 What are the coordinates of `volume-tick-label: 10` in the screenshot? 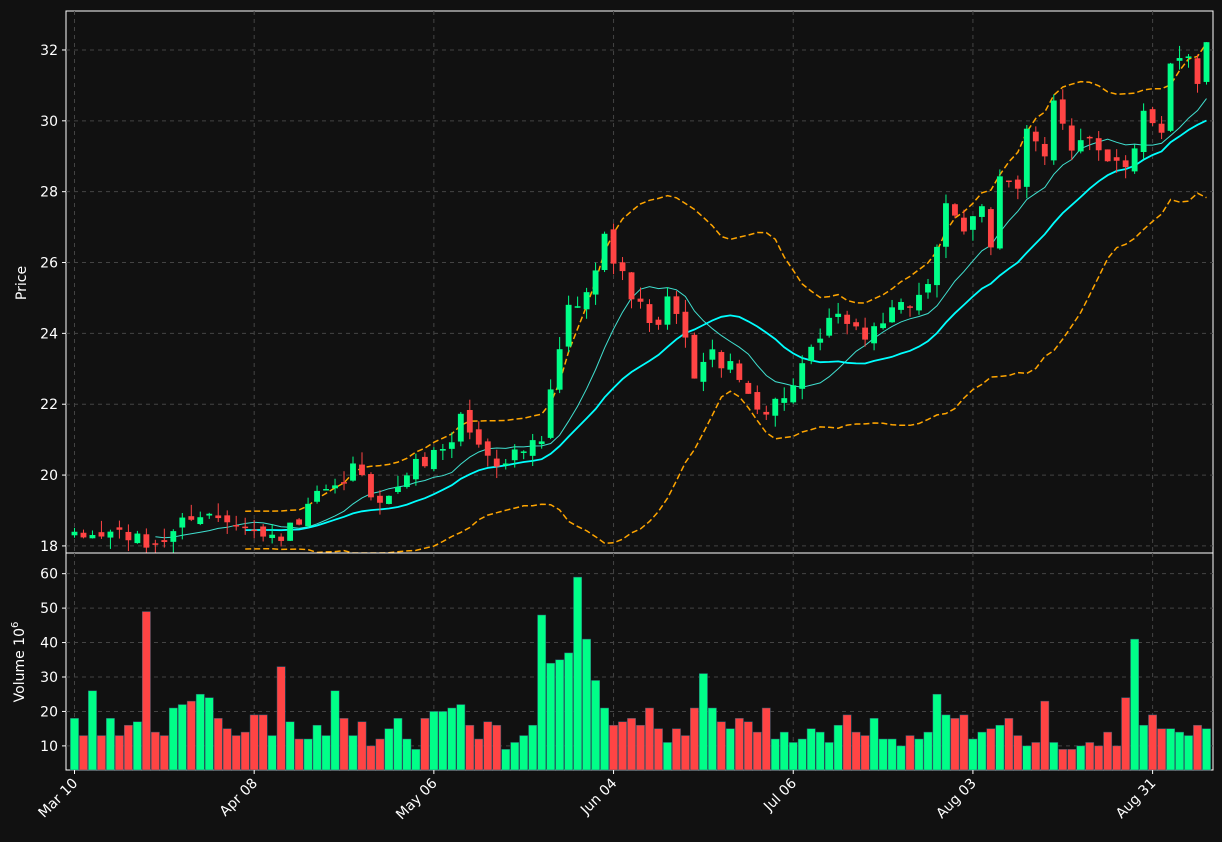 It's located at (49, 747).